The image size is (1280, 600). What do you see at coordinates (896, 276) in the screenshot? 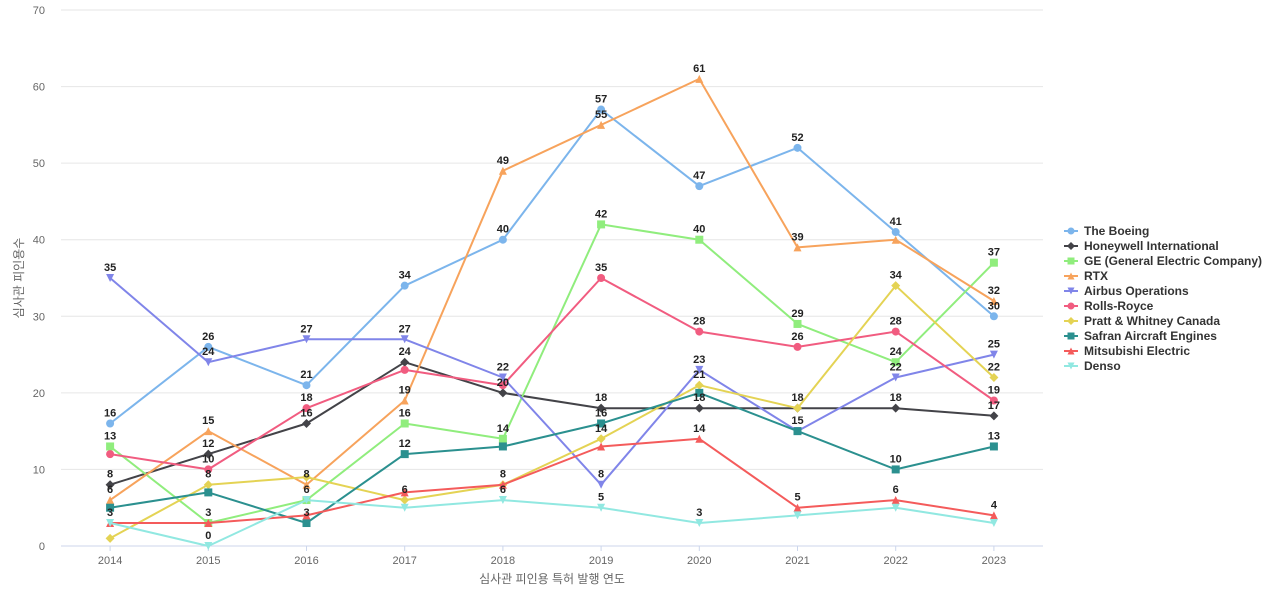
I see `data-label: 34` at bounding box center [896, 276].